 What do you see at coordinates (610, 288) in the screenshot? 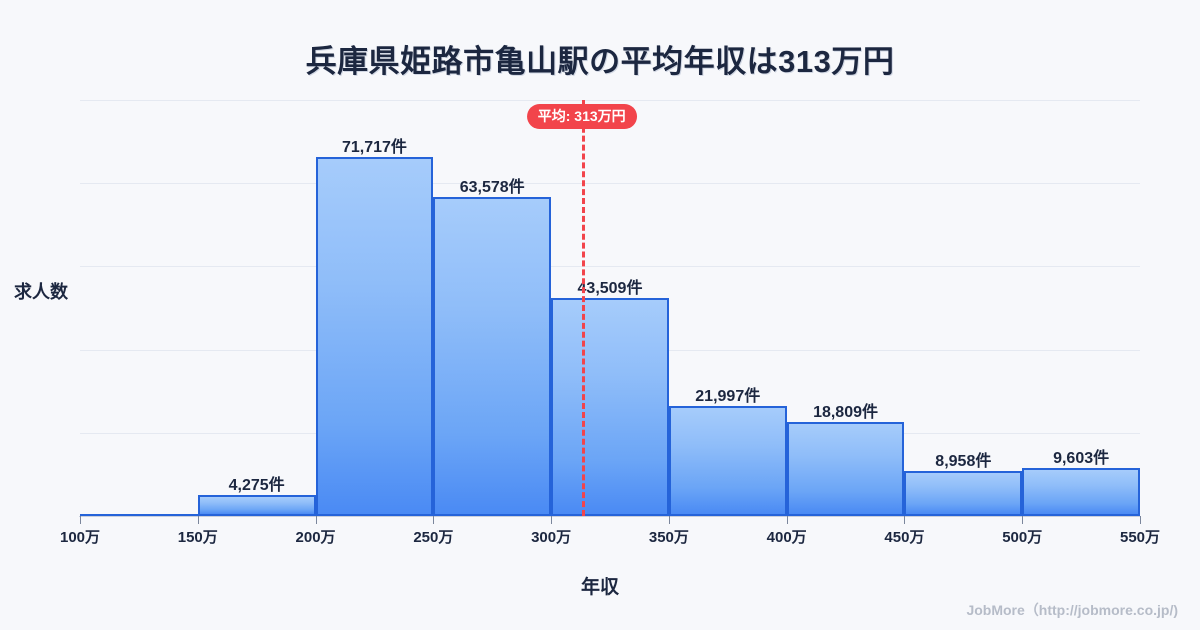
I see `bar-value-label: 43,509件` at bounding box center [610, 288].